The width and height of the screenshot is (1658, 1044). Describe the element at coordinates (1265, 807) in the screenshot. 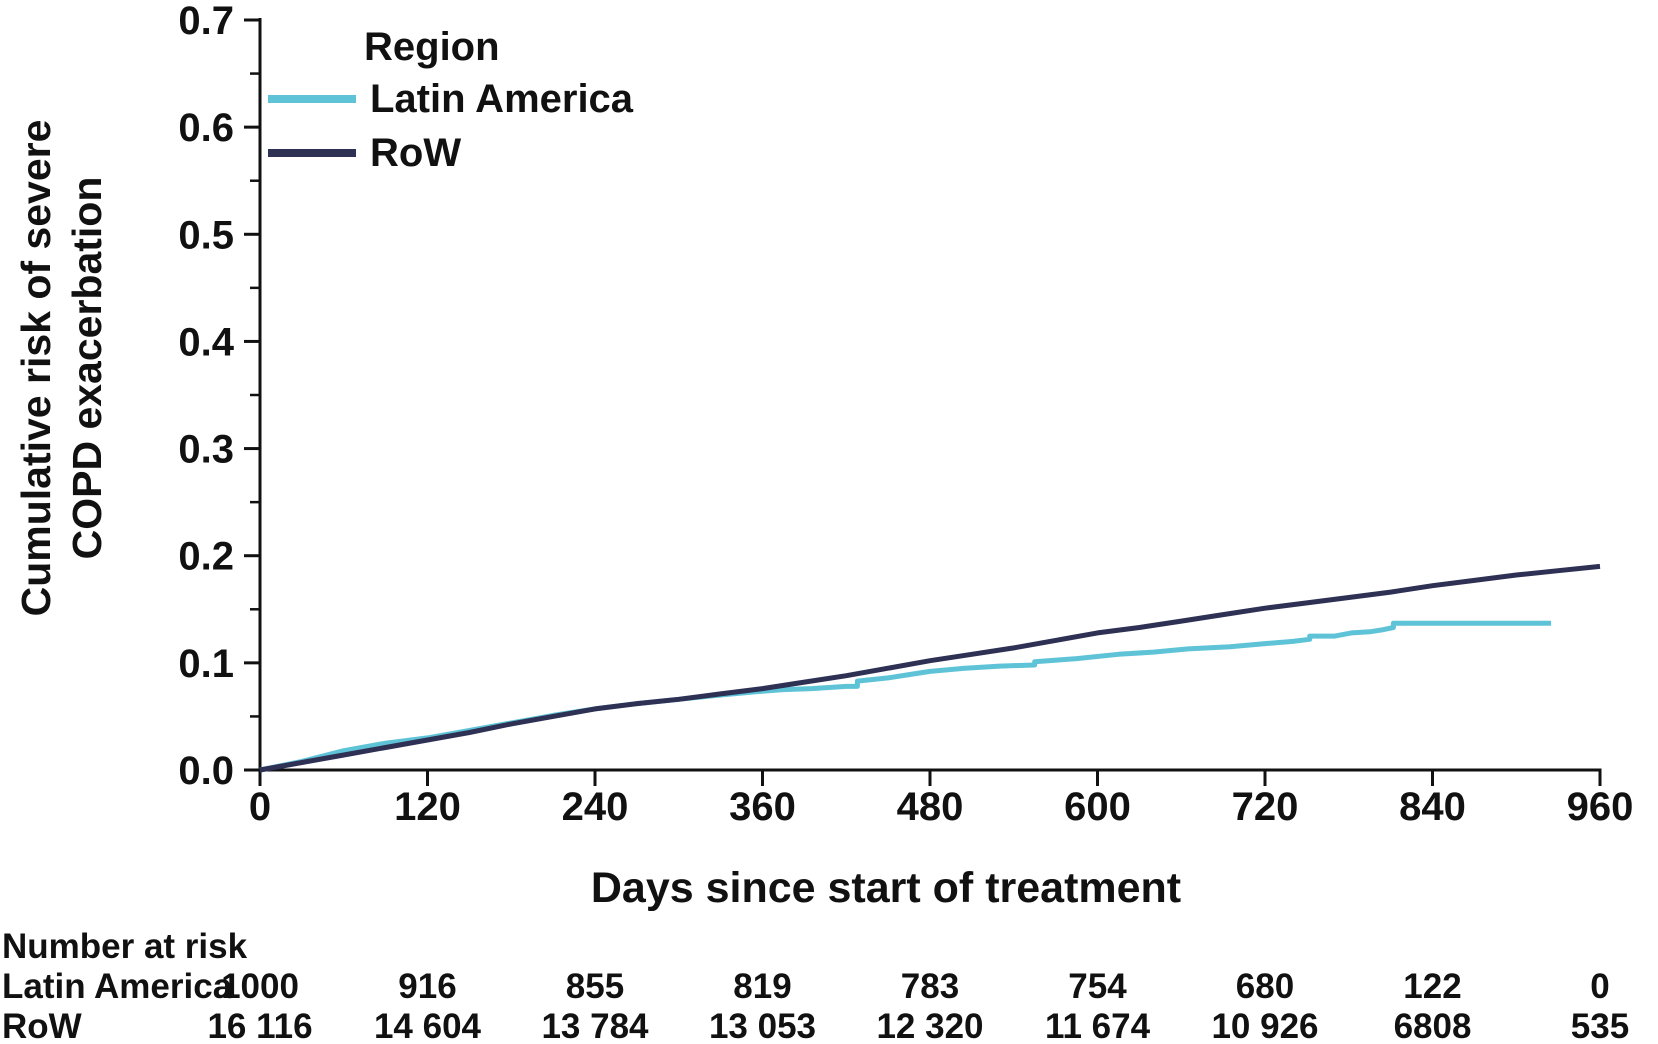

I see `x-tick-label: 720` at that location.